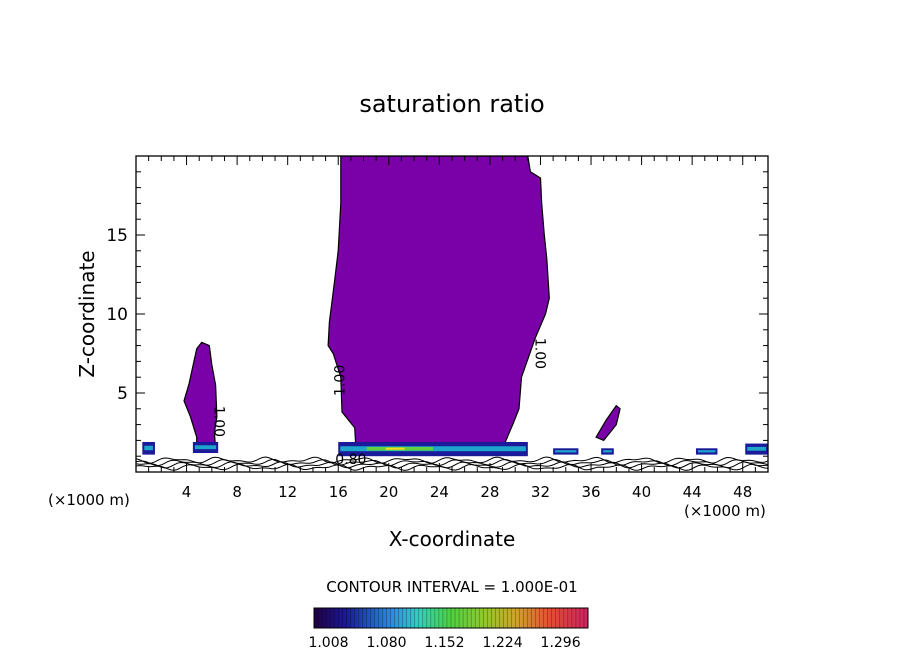  I want to click on chart-title: saturation ratio, so click(451, 104).